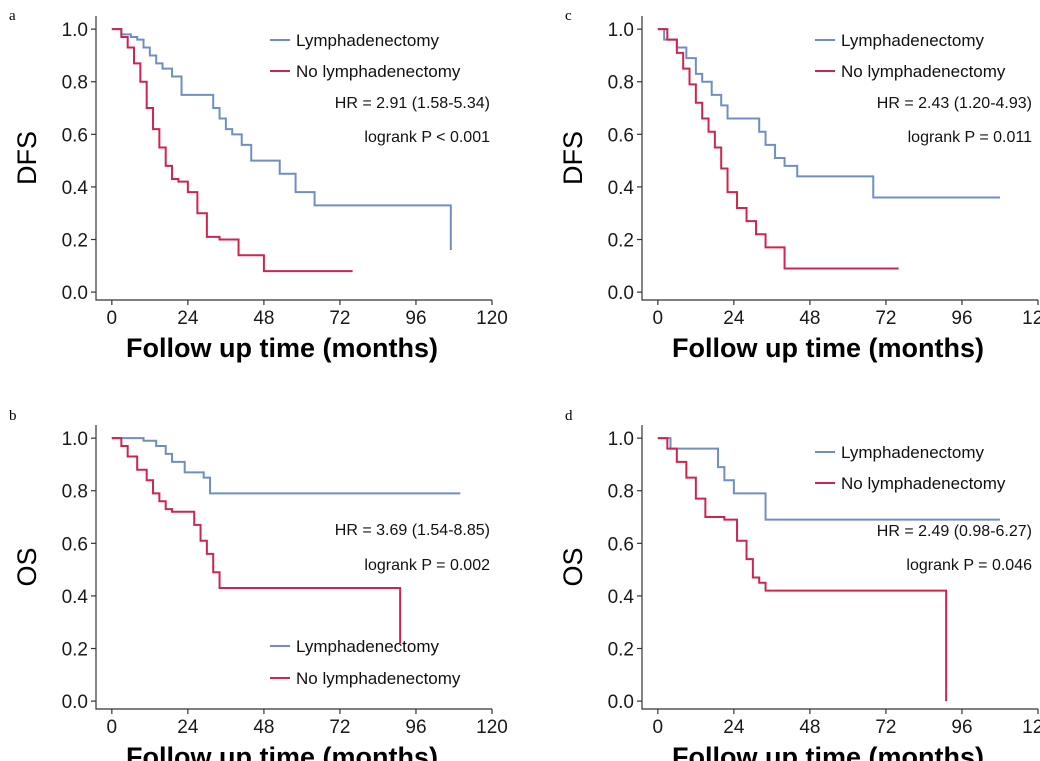  What do you see at coordinates (412, 103) in the screenshot?
I see `hr-annotation: HR = 2.91 (1.58-5.34)` at bounding box center [412, 103].